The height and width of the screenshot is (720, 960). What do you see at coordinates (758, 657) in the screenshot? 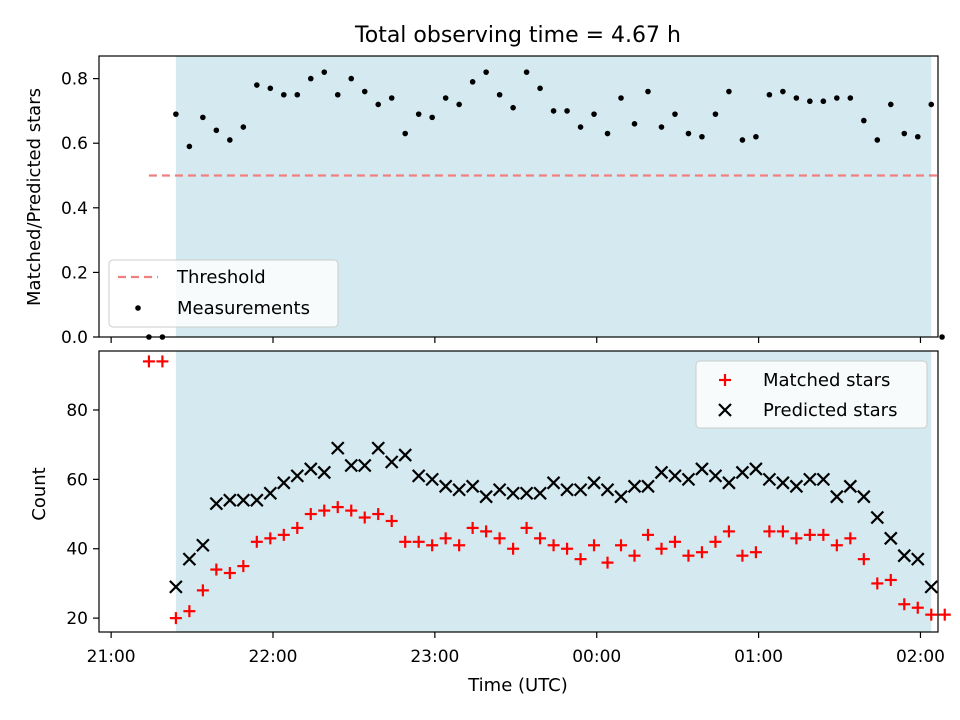
I see `x-tick-label: 01:00` at bounding box center [758, 657].